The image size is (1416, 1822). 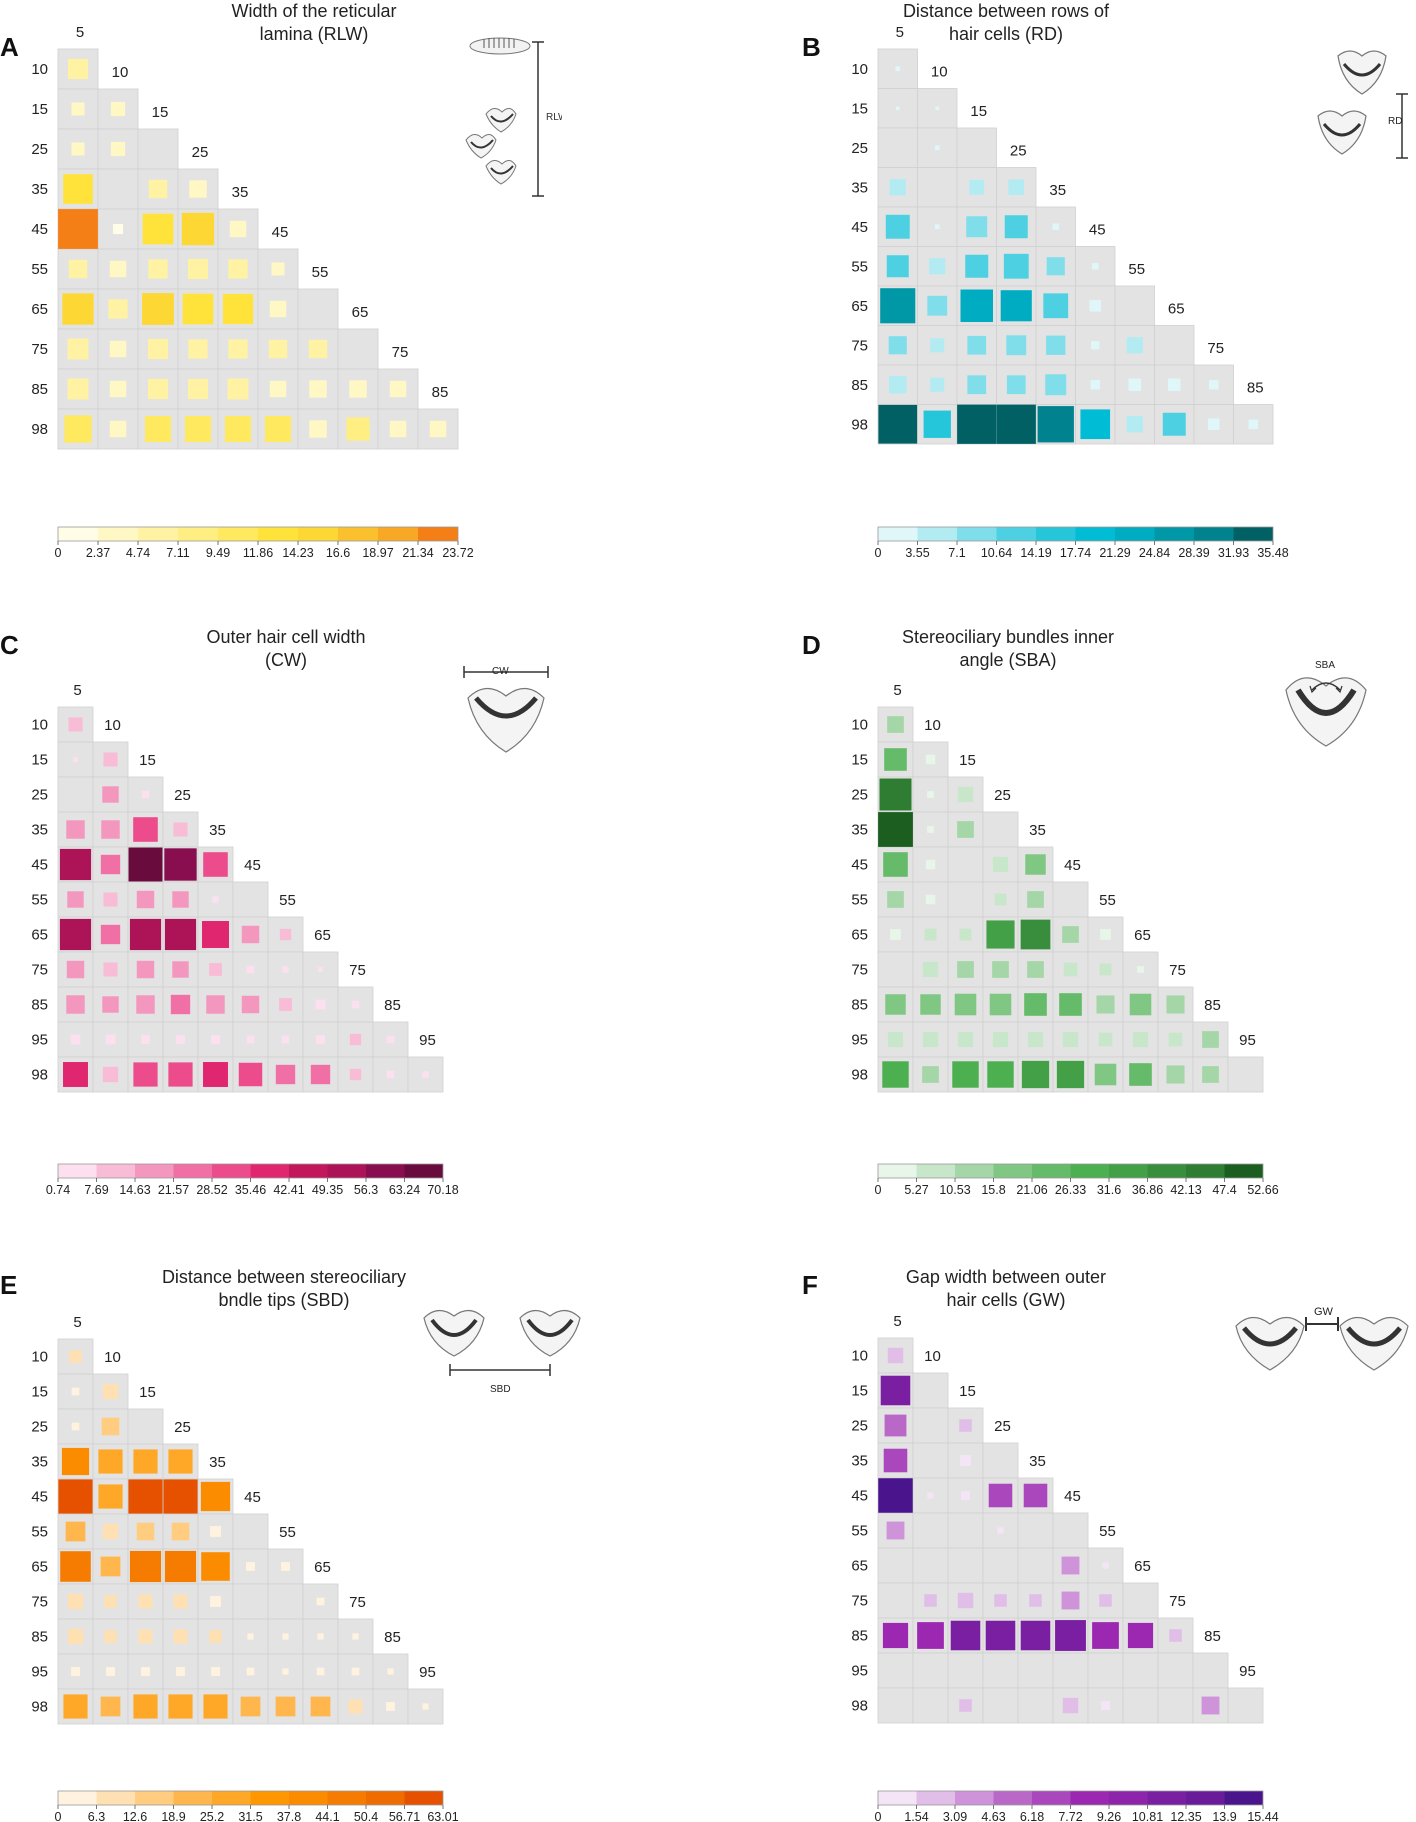 I want to click on colorbar-tick-label: 9.26, so click(x=1109, y=1816).